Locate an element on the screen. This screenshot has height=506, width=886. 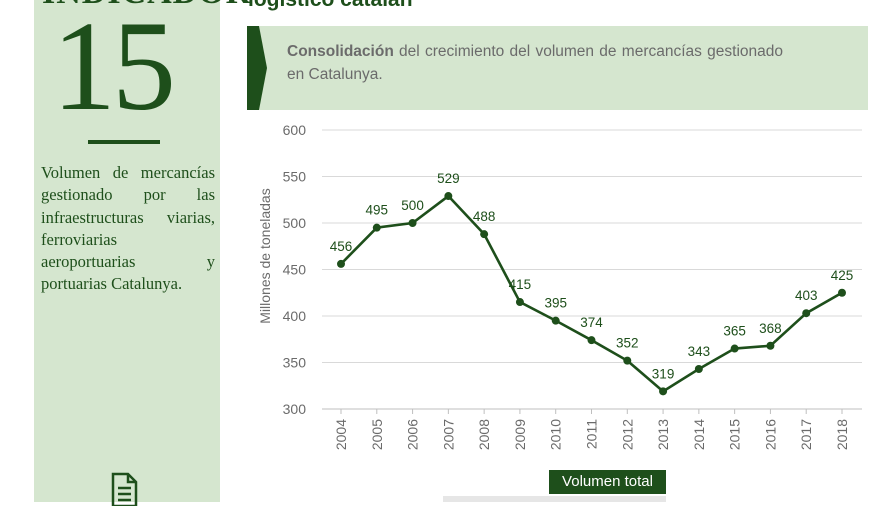
x-tick-label: 2004 is located at coordinates (341, 434).